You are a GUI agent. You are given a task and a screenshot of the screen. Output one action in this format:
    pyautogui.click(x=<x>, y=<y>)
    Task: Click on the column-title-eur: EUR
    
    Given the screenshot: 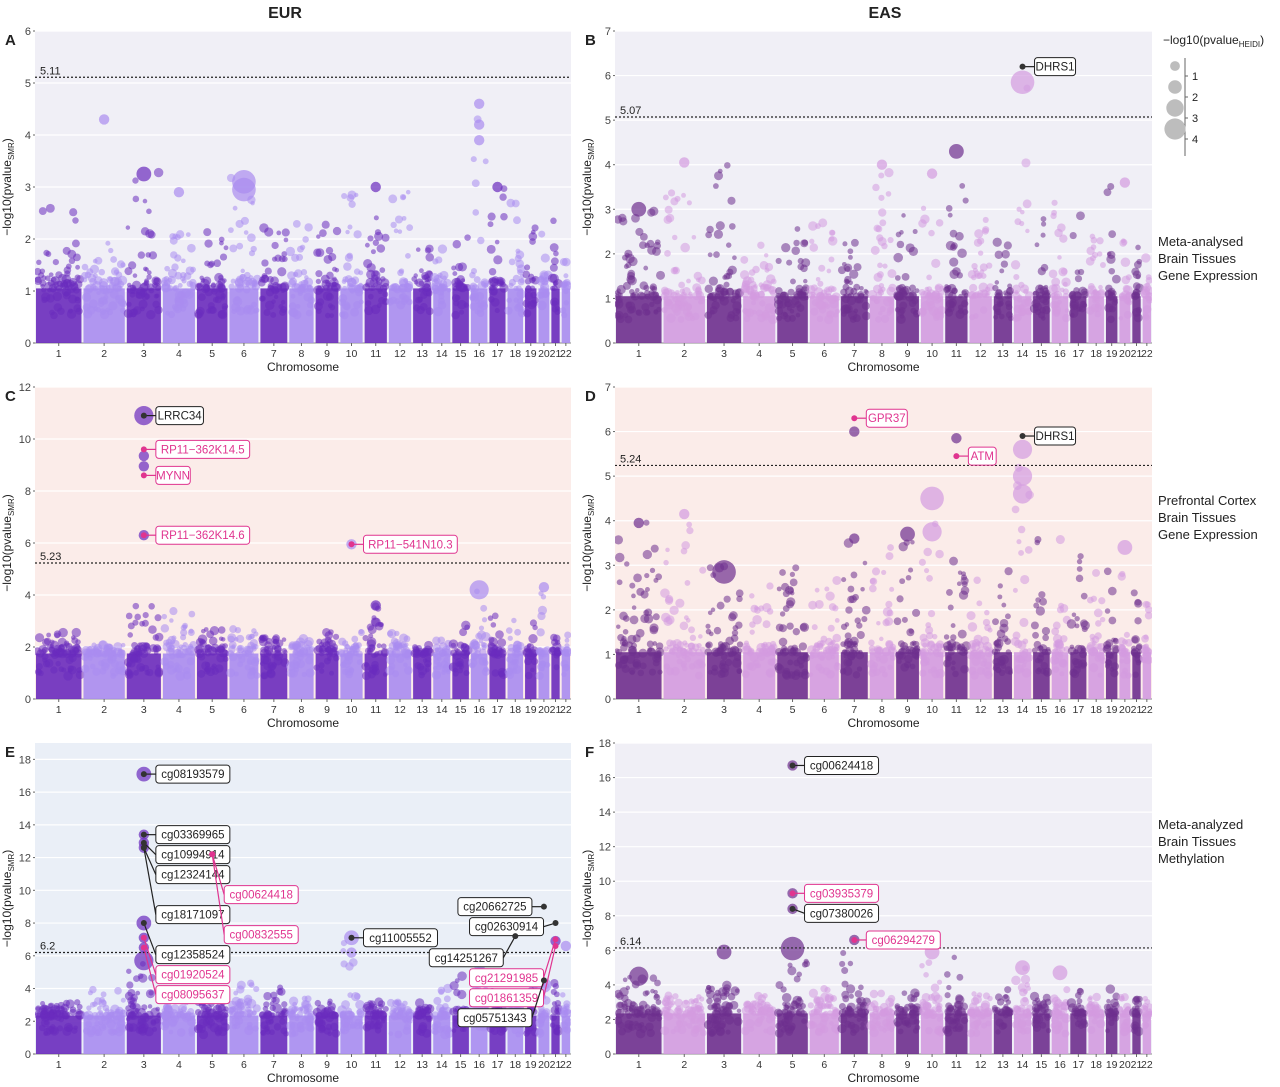 What is the action you would take?
    pyautogui.click(x=285, y=13)
    